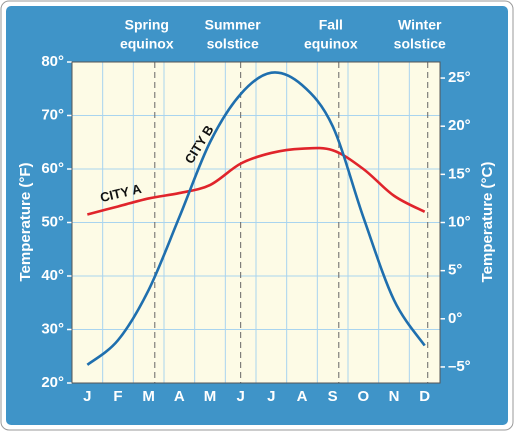  I want to click on y2-tick-label: 5°, so click(455, 270).